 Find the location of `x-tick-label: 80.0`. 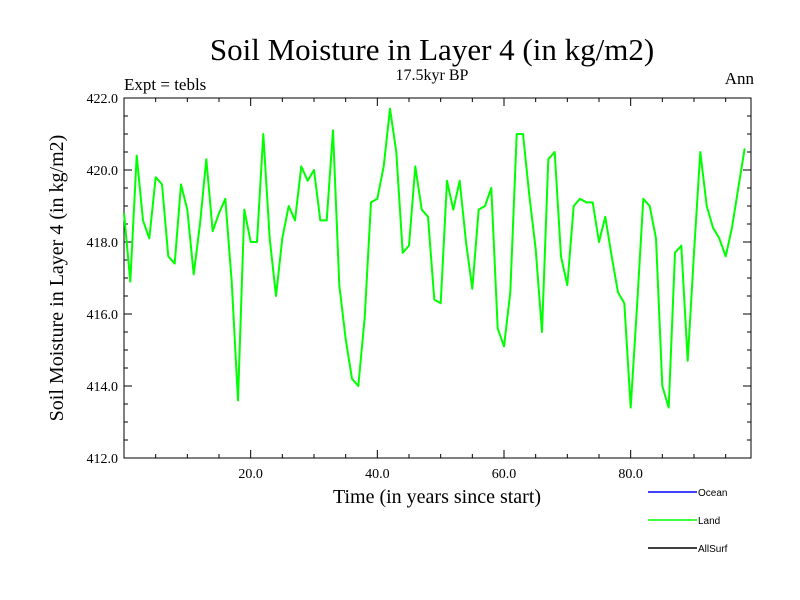

x-tick-label: 80.0 is located at coordinates (630, 474).